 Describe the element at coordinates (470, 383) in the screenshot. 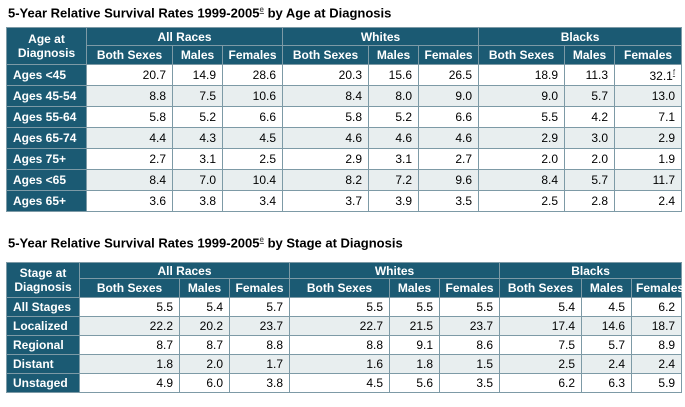

I see `table-cell: 3.5` at that location.